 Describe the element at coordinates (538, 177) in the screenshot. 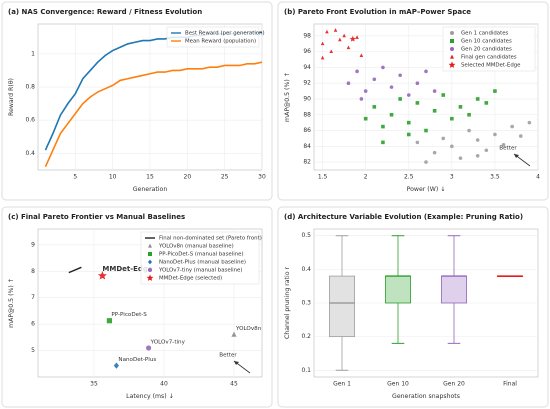

I see `x-tick-label: 4` at that location.